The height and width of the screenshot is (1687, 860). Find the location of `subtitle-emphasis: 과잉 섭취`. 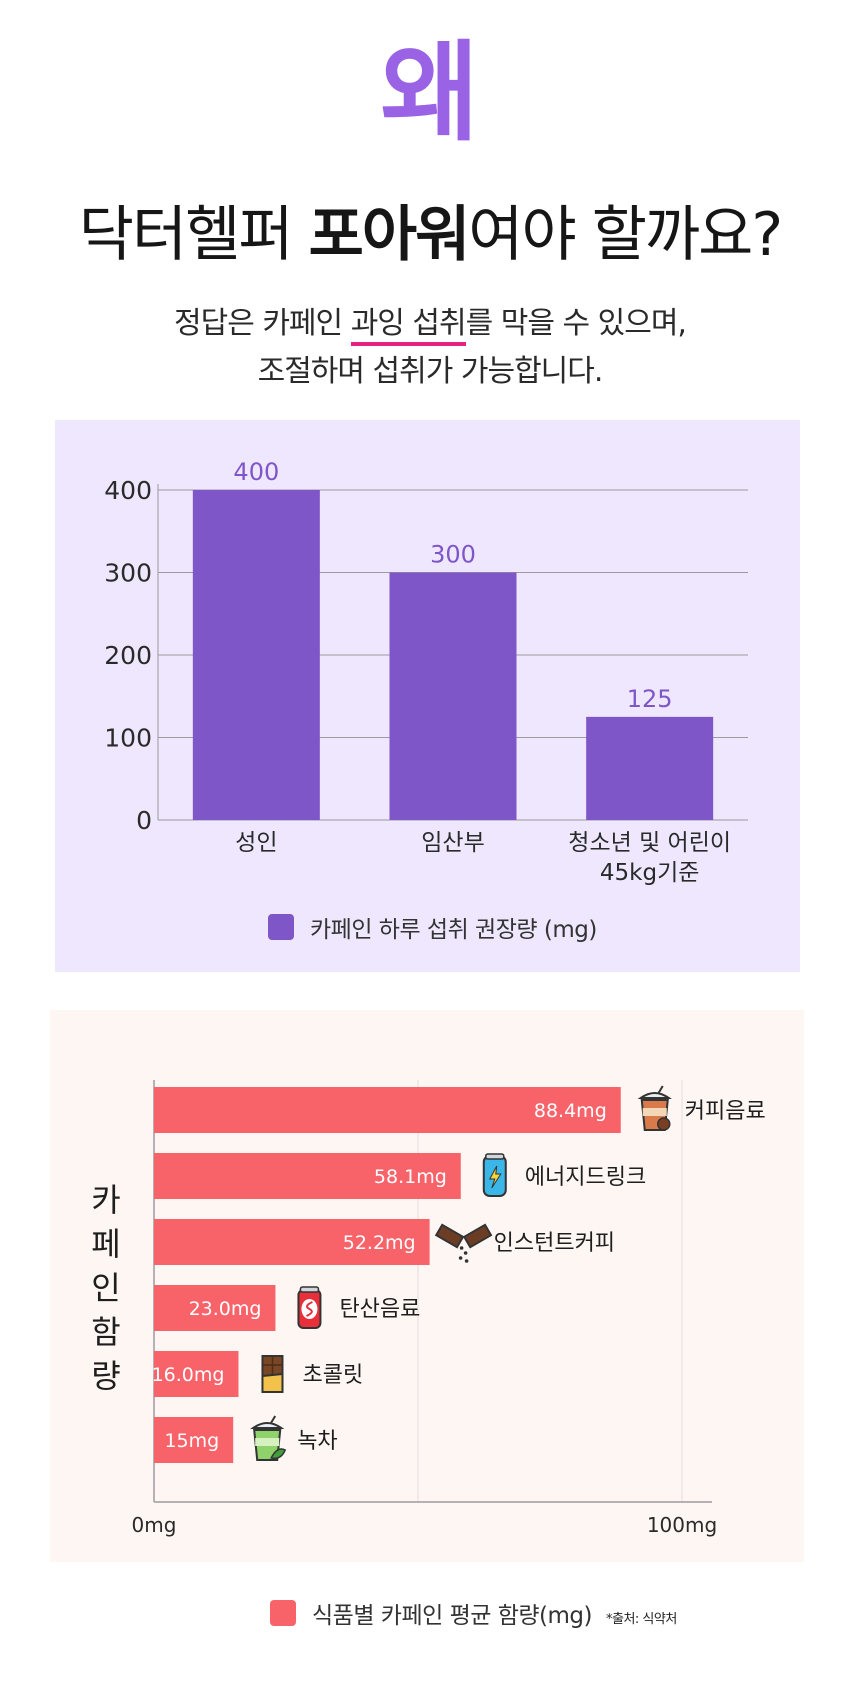

subtitle-emphasis: 과잉 섭취 is located at coordinates (408, 326).